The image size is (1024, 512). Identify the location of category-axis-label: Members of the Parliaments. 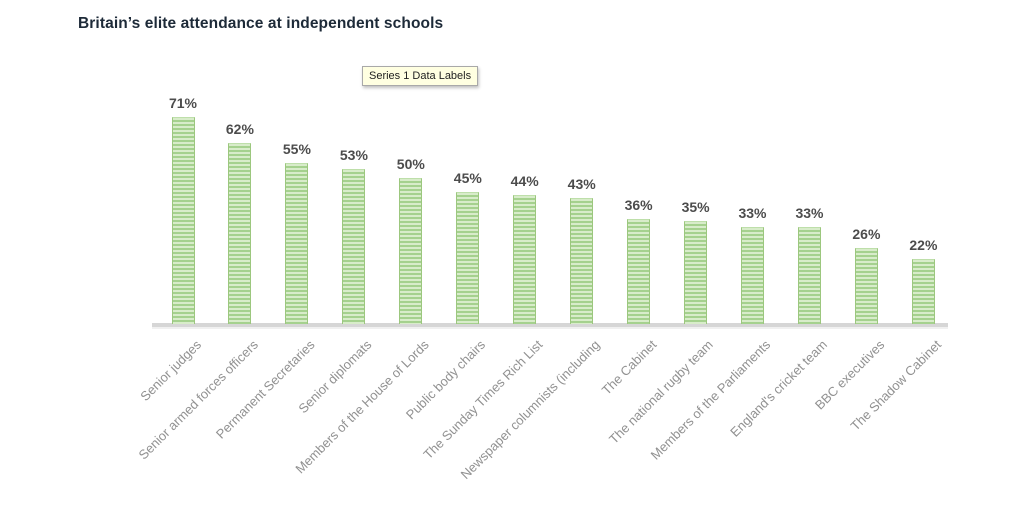
(710, 400).